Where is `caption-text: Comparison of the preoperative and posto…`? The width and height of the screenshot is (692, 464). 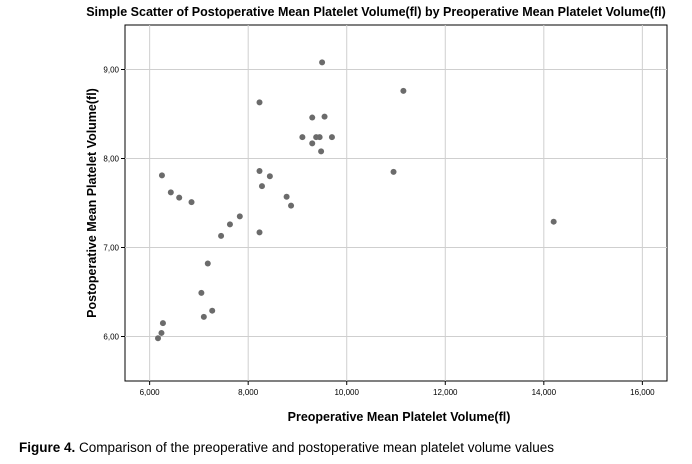
caption-text: Comparison of the preoperative and posto… is located at coordinates (315, 447).